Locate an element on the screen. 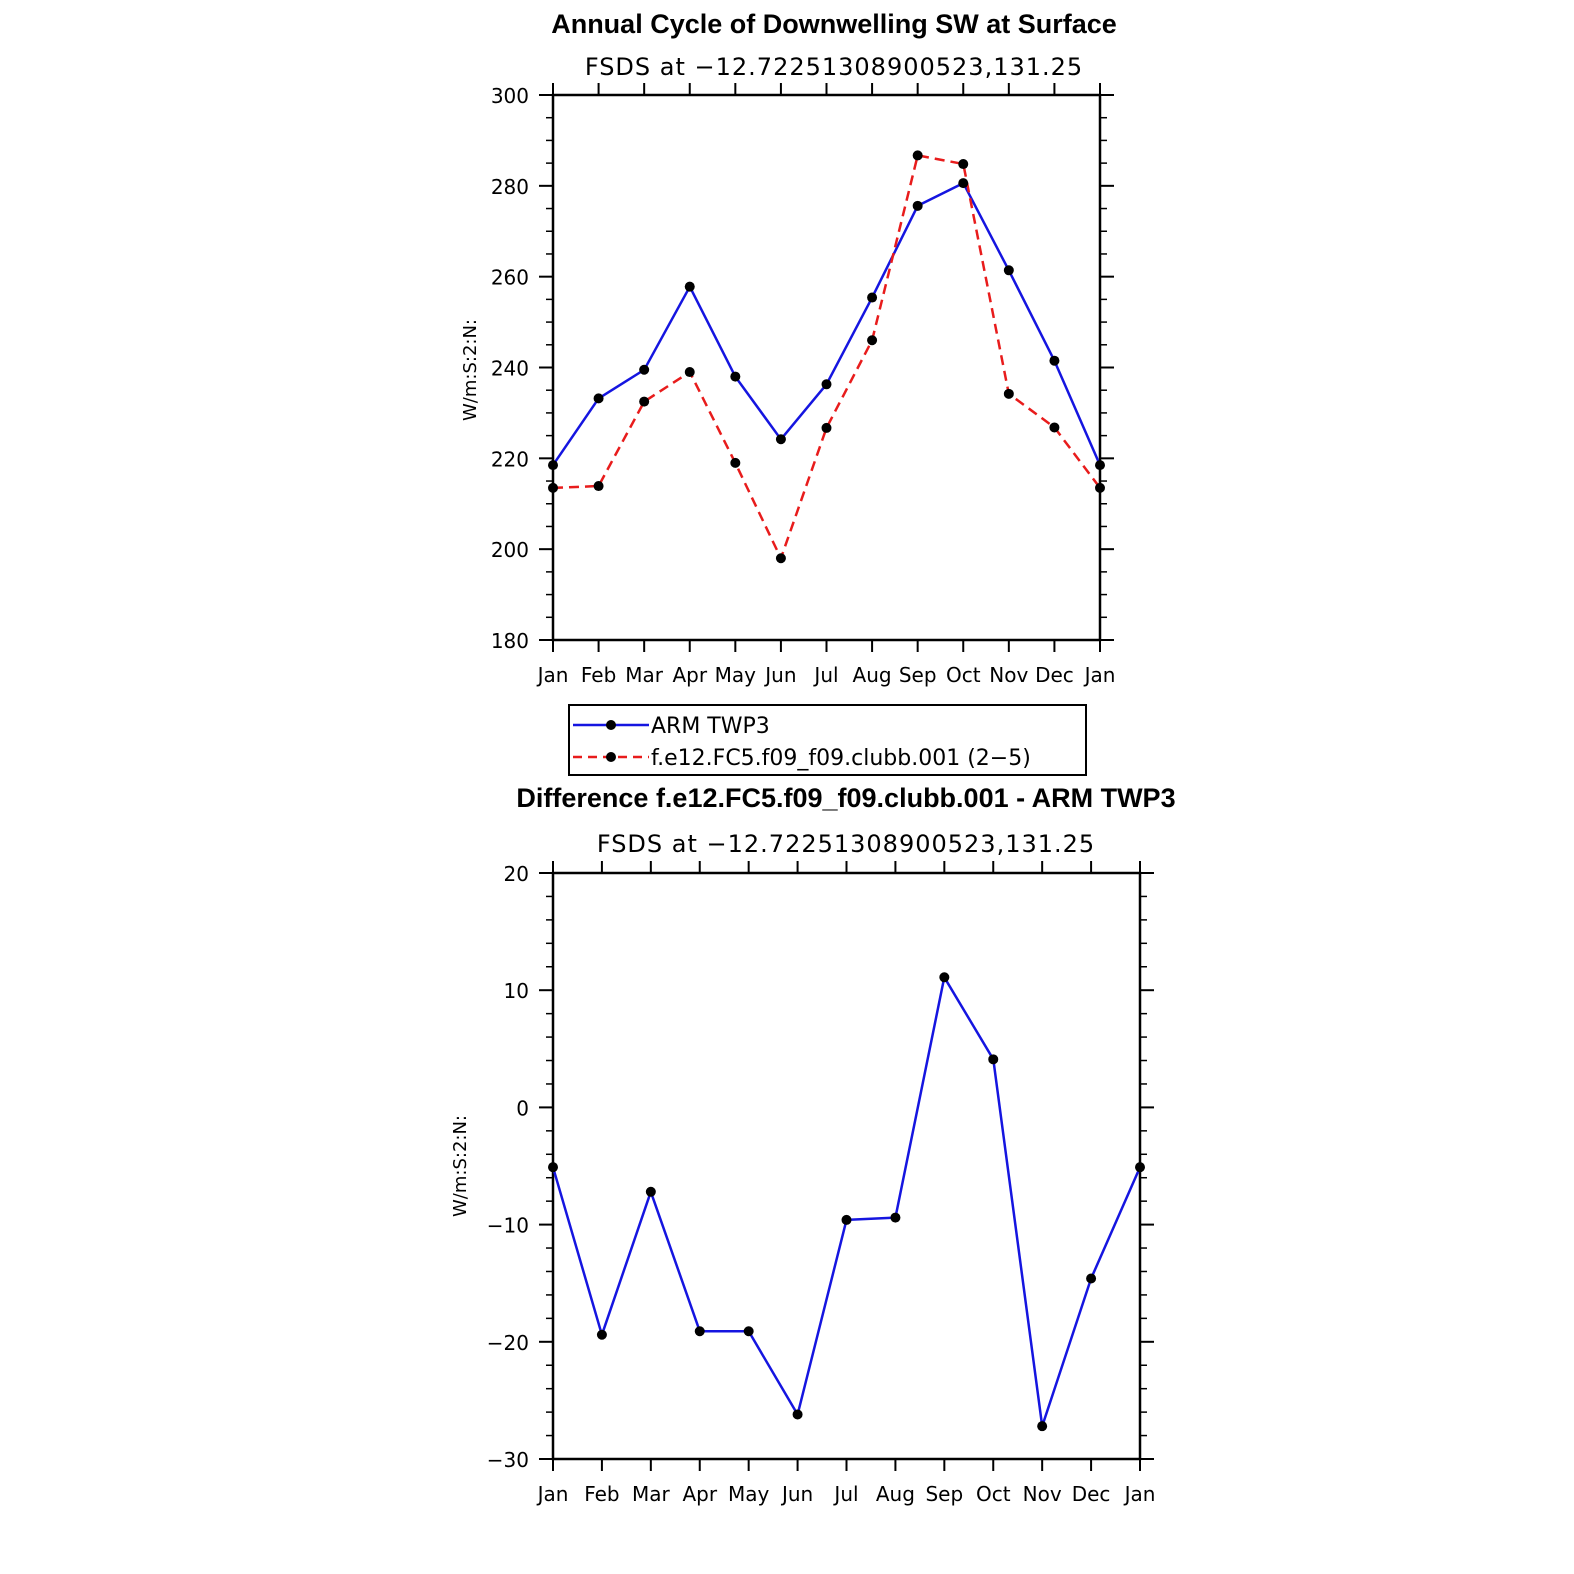 The height and width of the screenshot is (1574, 1574). y-tick-label: 10 is located at coordinates (516, 991).